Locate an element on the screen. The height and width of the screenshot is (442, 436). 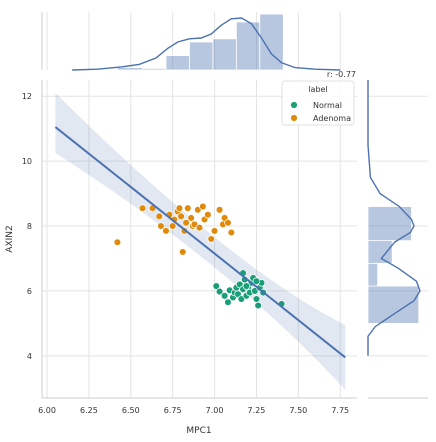
correlation-annotation: r: -0.77 is located at coordinates (341, 74).